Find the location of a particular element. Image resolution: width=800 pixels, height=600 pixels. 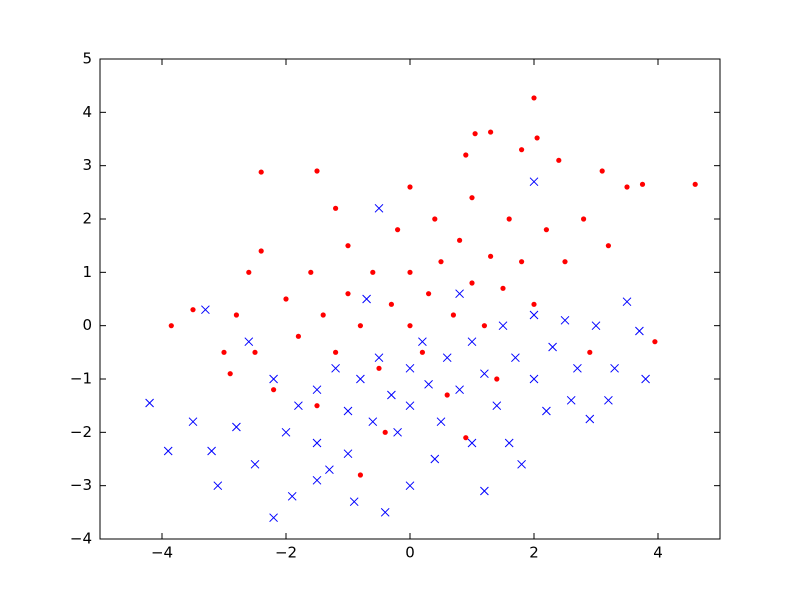

x-tick-label: −4 is located at coordinates (162, 553).